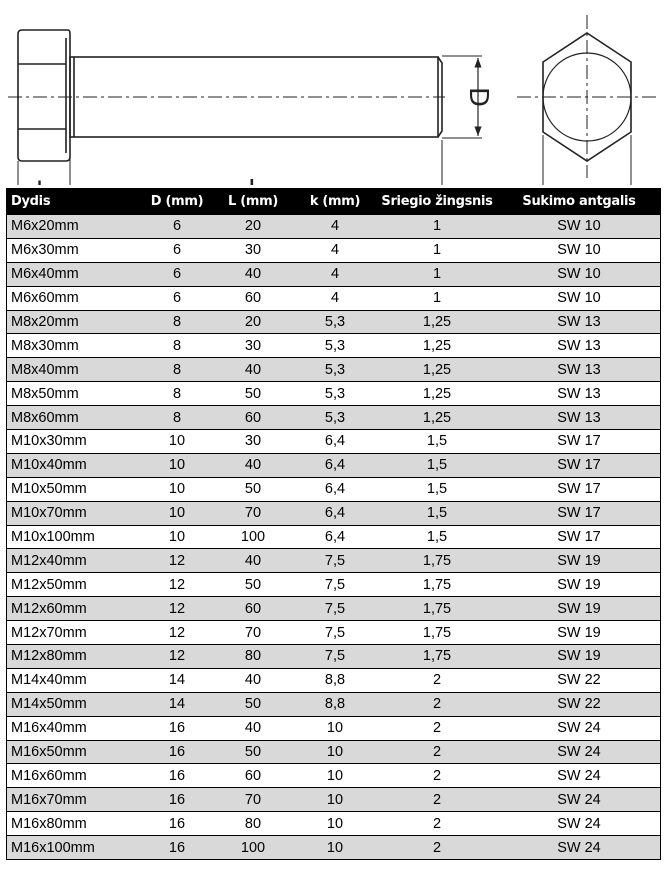 This screenshot has height=870, width=665. What do you see at coordinates (579, 201) in the screenshot?
I see `column-header: Sukimo antgalis` at bounding box center [579, 201].